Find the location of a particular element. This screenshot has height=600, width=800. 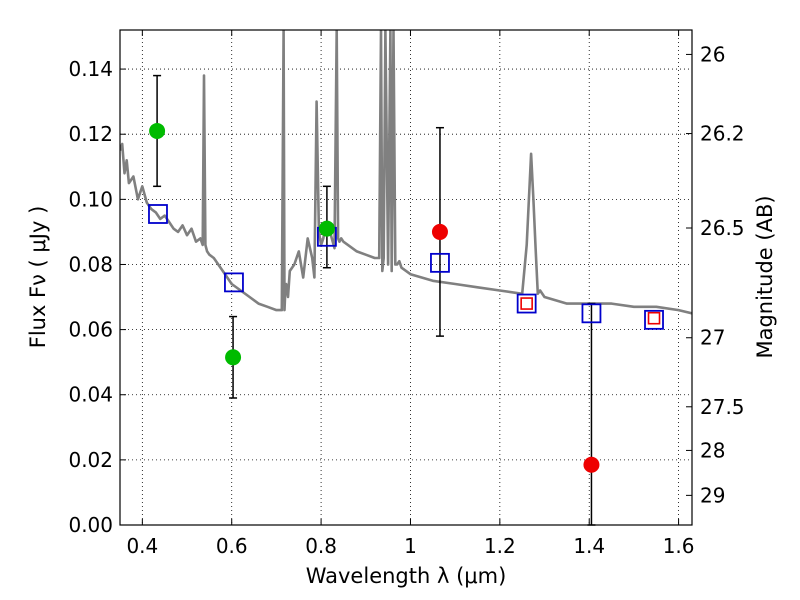

y-axis-label: Flux Fν ( μJy ) is located at coordinates (38, 277).